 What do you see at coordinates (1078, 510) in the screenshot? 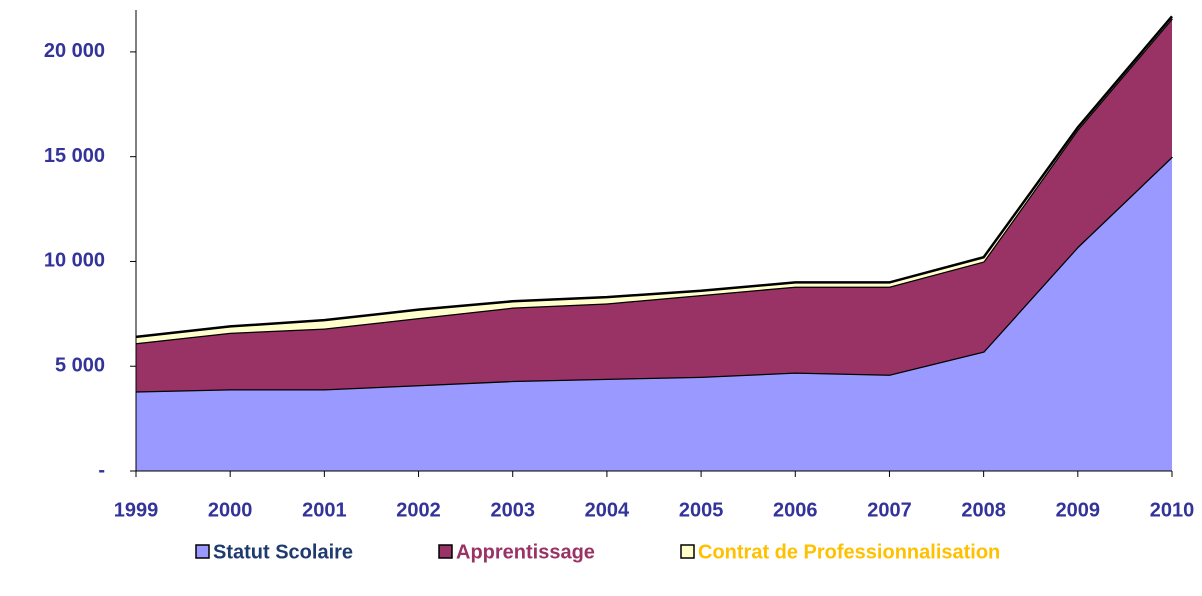
I see `x-tick-label: 2009` at bounding box center [1078, 510].